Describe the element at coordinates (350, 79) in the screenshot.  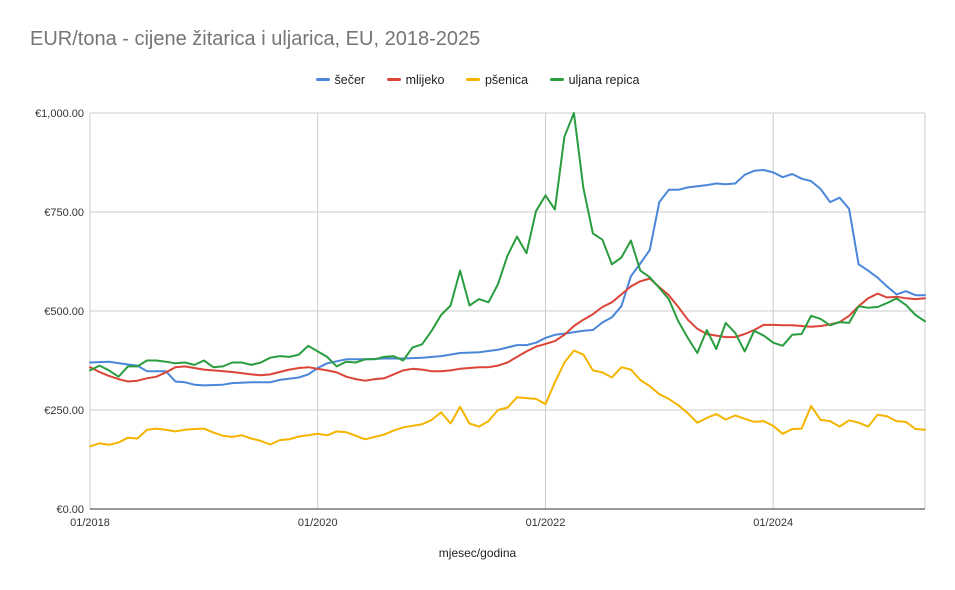
I see `legend-label-secer: šečer` at that location.